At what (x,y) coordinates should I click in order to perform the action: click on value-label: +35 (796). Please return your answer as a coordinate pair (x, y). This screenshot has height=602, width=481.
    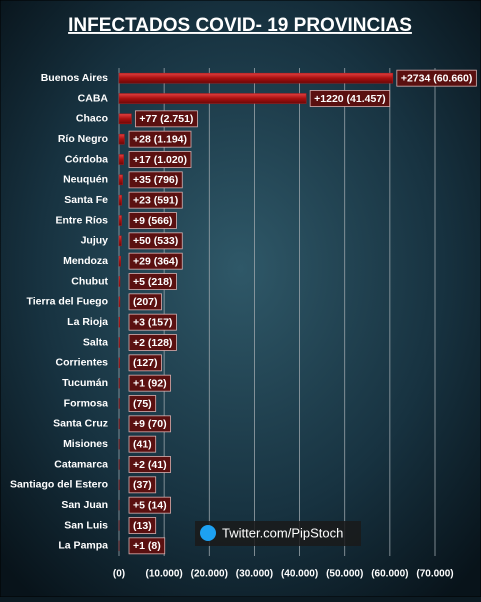
    Looking at the image, I should click on (155, 180).